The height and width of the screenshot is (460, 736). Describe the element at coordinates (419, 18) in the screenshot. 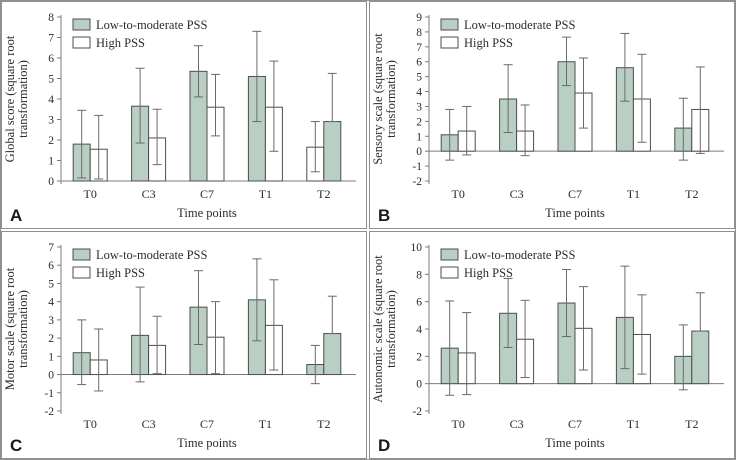

I see `y-tick-label: 9` at that location.